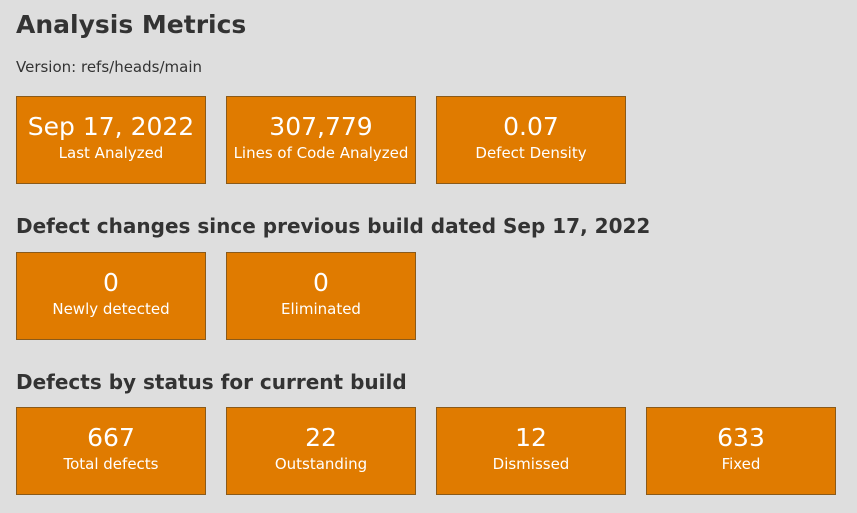  What do you see at coordinates (741, 464) in the screenshot?
I see `metric-label: Fixed` at bounding box center [741, 464].